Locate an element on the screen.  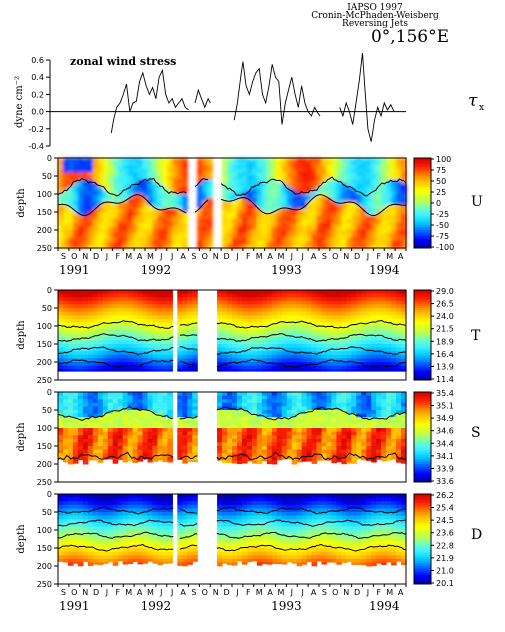
depth-tick-label: 250 is located at coordinates (44, 584).